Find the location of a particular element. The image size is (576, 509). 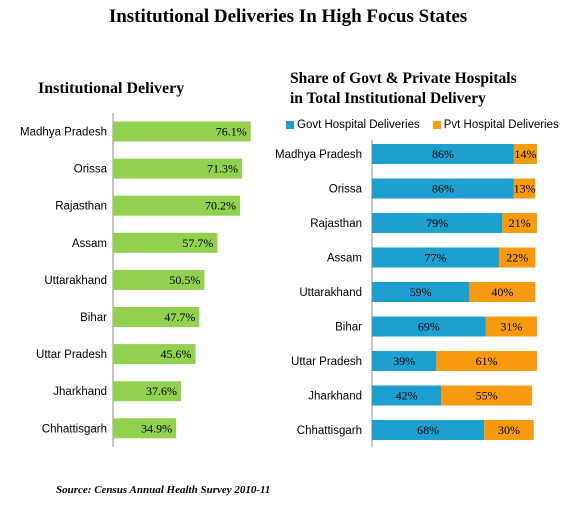

right-data-label-pvt-assam: 22% is located at coordinates (517, 258).